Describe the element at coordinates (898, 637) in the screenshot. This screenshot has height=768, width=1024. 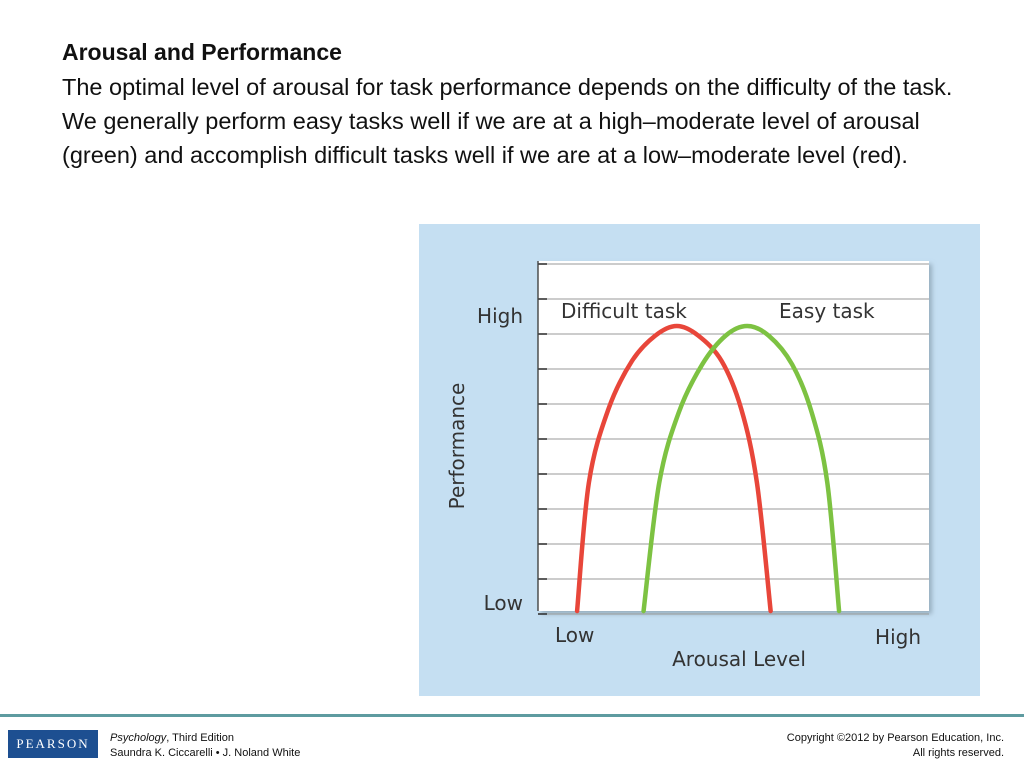
I see `x-tick-label-high: High` at that location.